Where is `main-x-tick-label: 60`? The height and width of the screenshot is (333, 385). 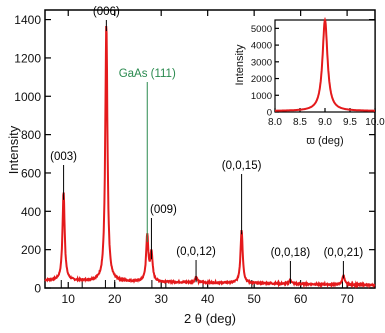 main-x-tick-label: 60 is located at coordinates (301, 299).